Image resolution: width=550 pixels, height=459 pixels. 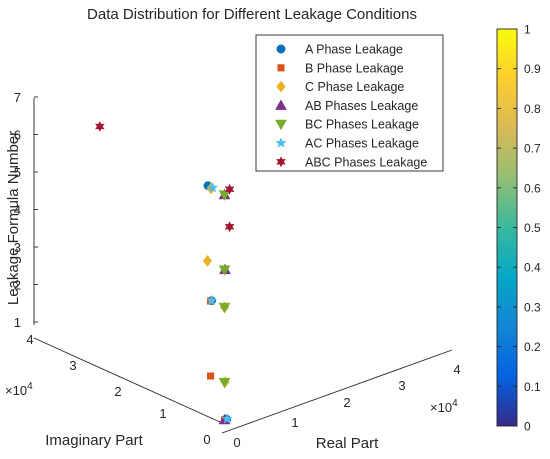 I want to click on x-axis-exponent: ×10⁴, so click(x=444, y=406).